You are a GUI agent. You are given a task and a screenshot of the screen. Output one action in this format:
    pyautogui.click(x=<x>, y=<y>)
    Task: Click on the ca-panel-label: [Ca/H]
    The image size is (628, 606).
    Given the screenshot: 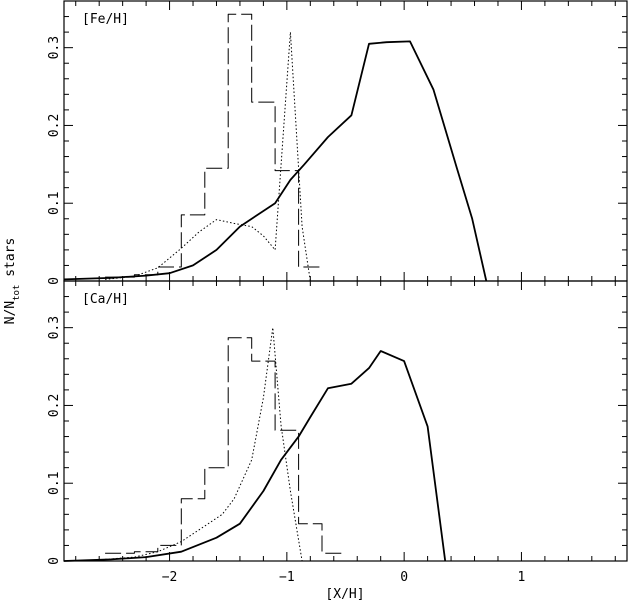 What is the action you would take?
    pyautogui.click(x=105, y=299)
    